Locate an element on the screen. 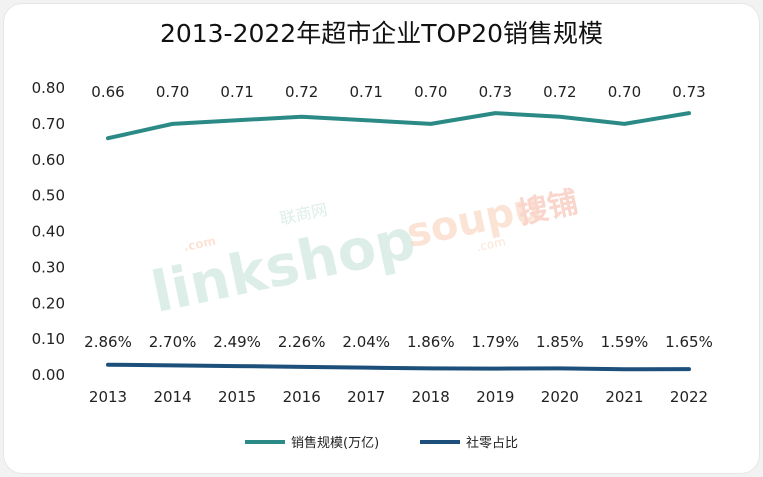 This screenshot has height=477, width=763. watermark-linkshop-cn: 联商网 is located at coordinates (303, 214).